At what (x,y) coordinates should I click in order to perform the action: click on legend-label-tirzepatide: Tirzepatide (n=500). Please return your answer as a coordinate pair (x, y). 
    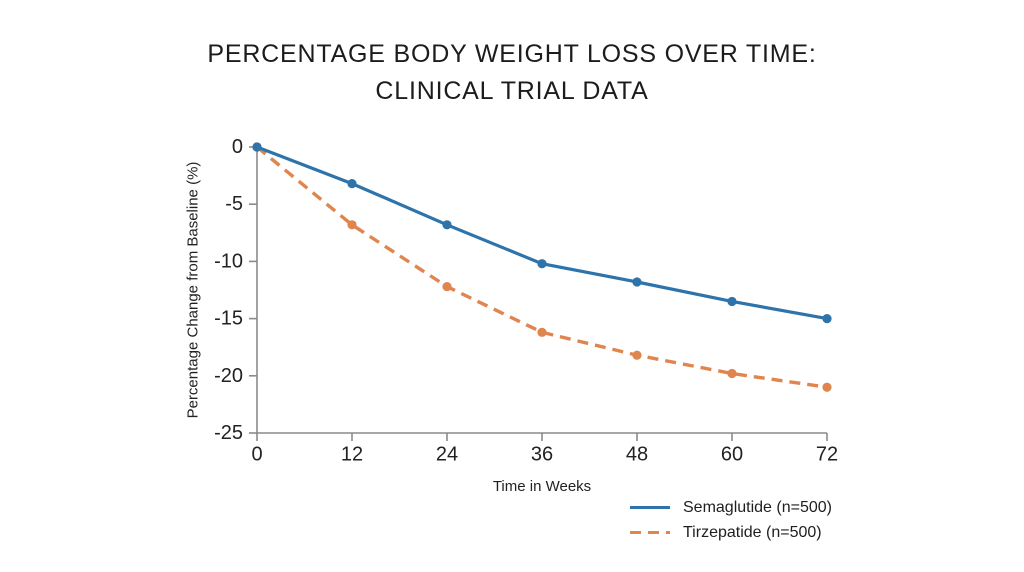
    Looking at the image, I should click on (752, 532).